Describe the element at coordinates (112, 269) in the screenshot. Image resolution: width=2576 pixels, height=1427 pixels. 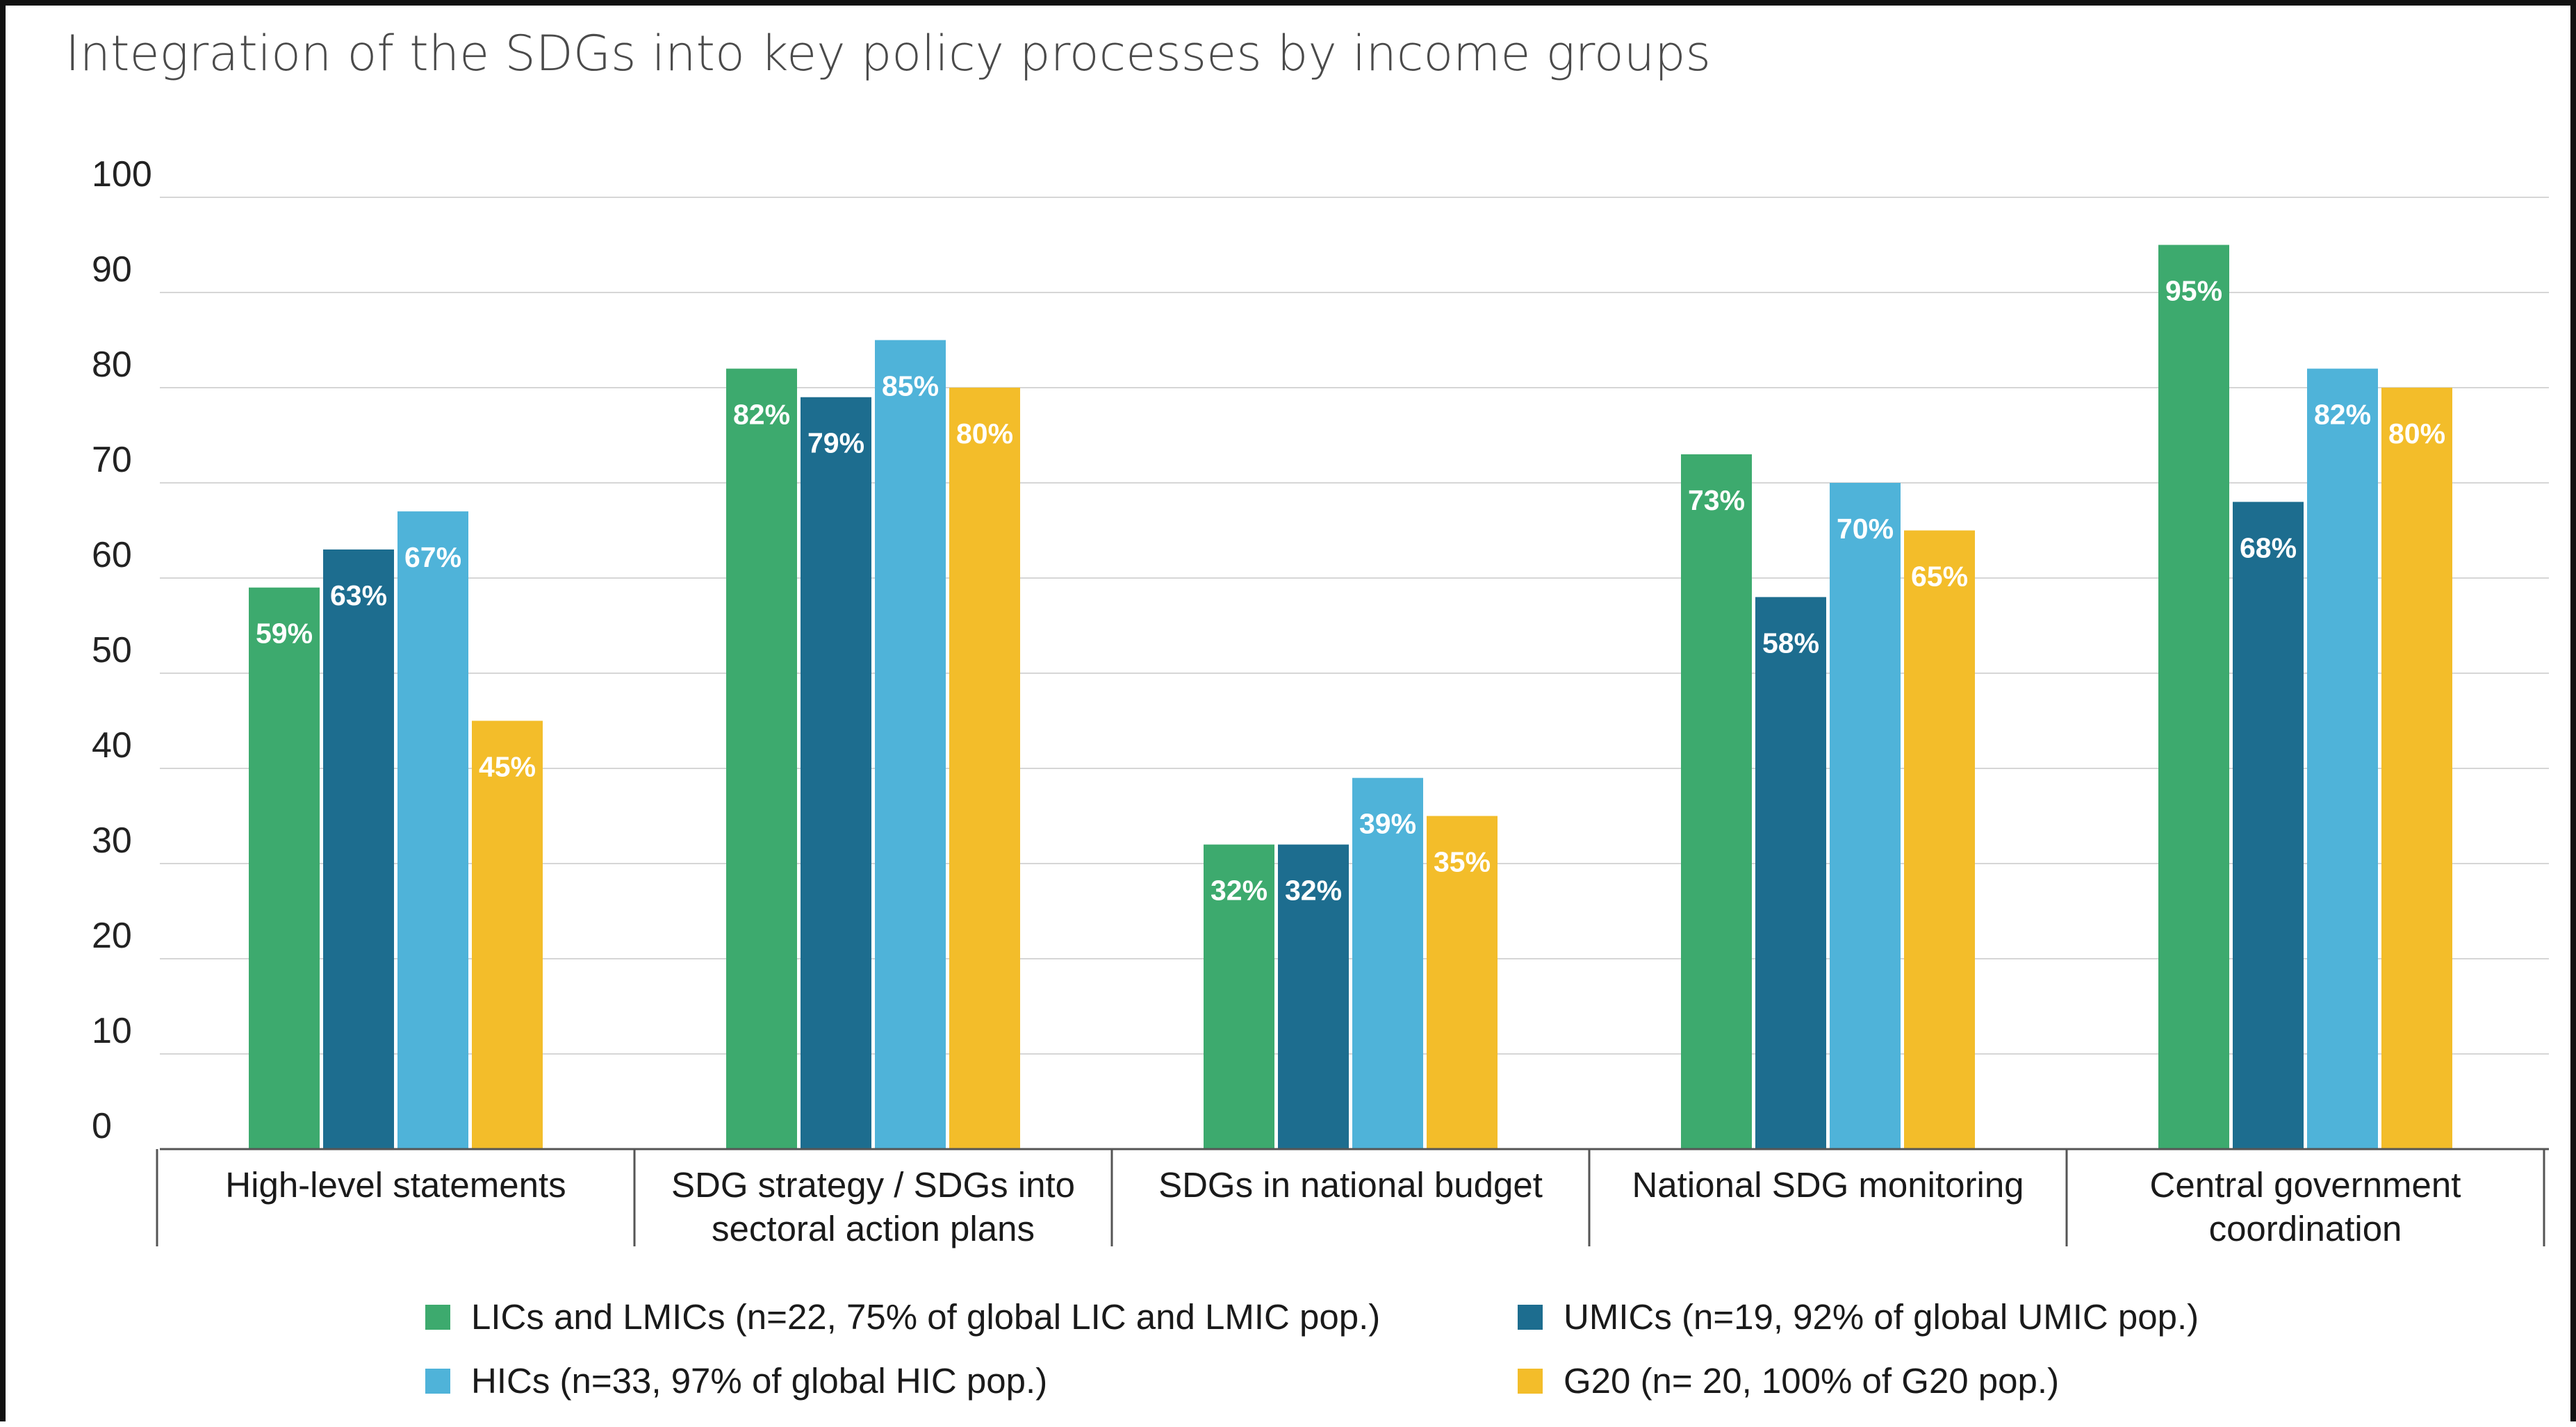
I see `y-tick-label: 90` at that location.